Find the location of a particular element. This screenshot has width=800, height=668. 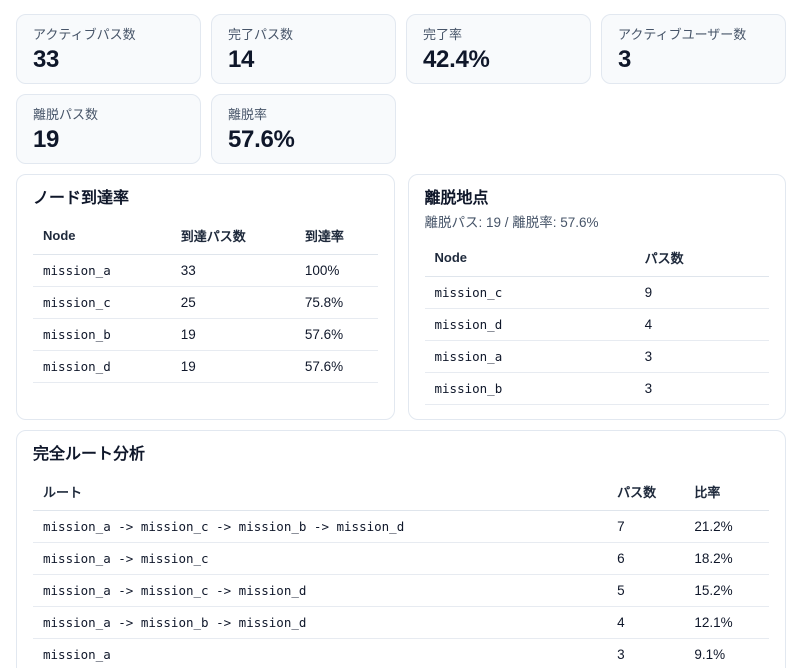

stat-label: 完了パス数 is located at coordinates (261, 34).